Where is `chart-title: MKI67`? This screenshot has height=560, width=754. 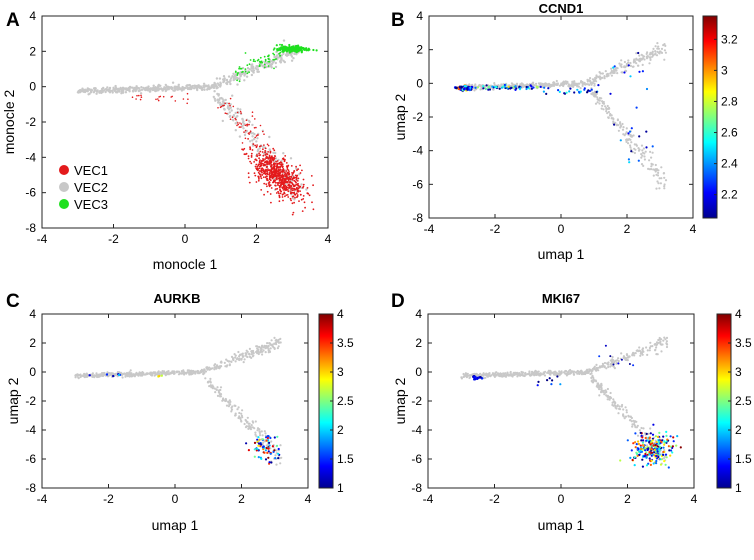
chart-title: MKI67 is located at coordinates (561, 298).